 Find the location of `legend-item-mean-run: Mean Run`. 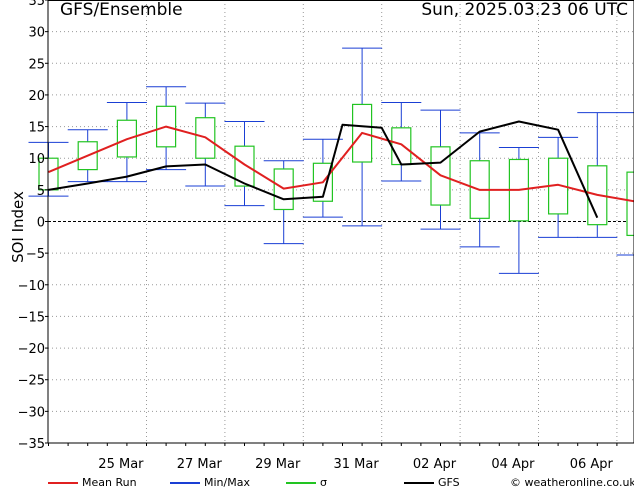

legend-item-mean-run: Mean Run is located at coordinates (92, 482).